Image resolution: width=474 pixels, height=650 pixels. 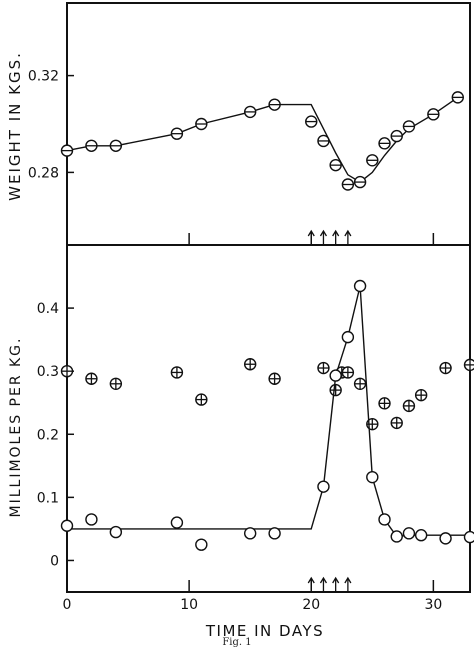 I want to click on bottom-y-tick-label: 0, so click(x=54, y=561).